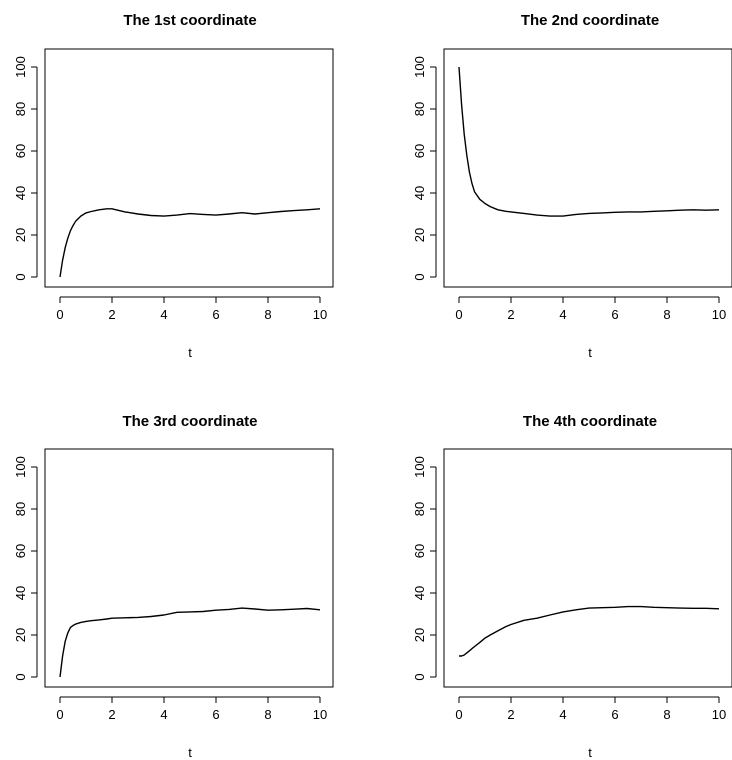 The image size is (732, 760). I want to click on panel-3-x-tick-label: 0, so click(59, 714).